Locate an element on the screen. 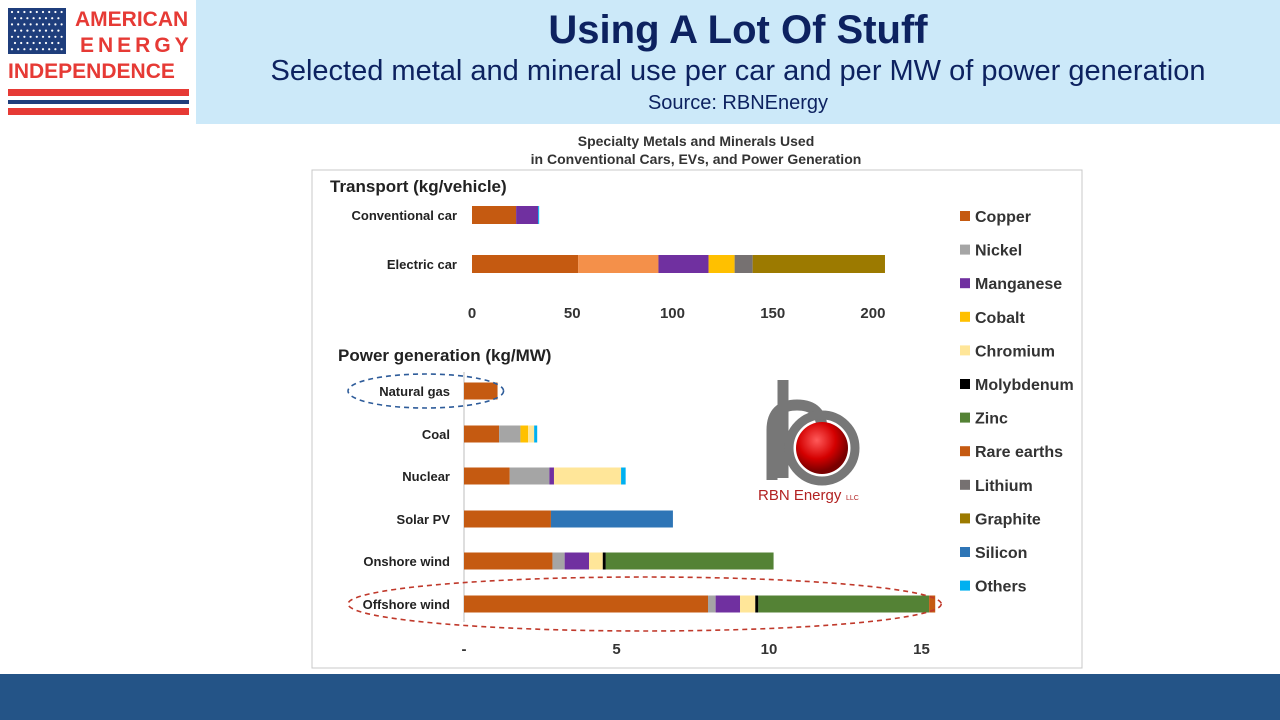 This screenshot has width=1280, height=720. brand-logo: AMERICAN ENERGY INDEPENDENCE is located at coordinates (98, 62).